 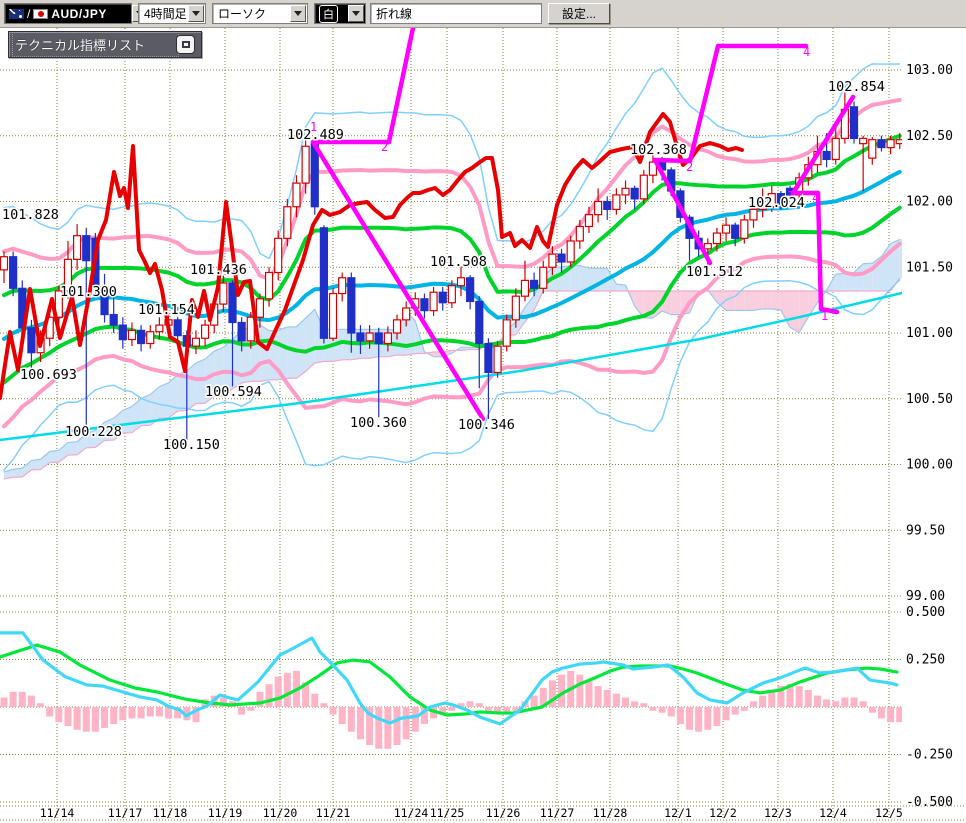 I want to click on macd-subchart, so click(x=456, y=690).